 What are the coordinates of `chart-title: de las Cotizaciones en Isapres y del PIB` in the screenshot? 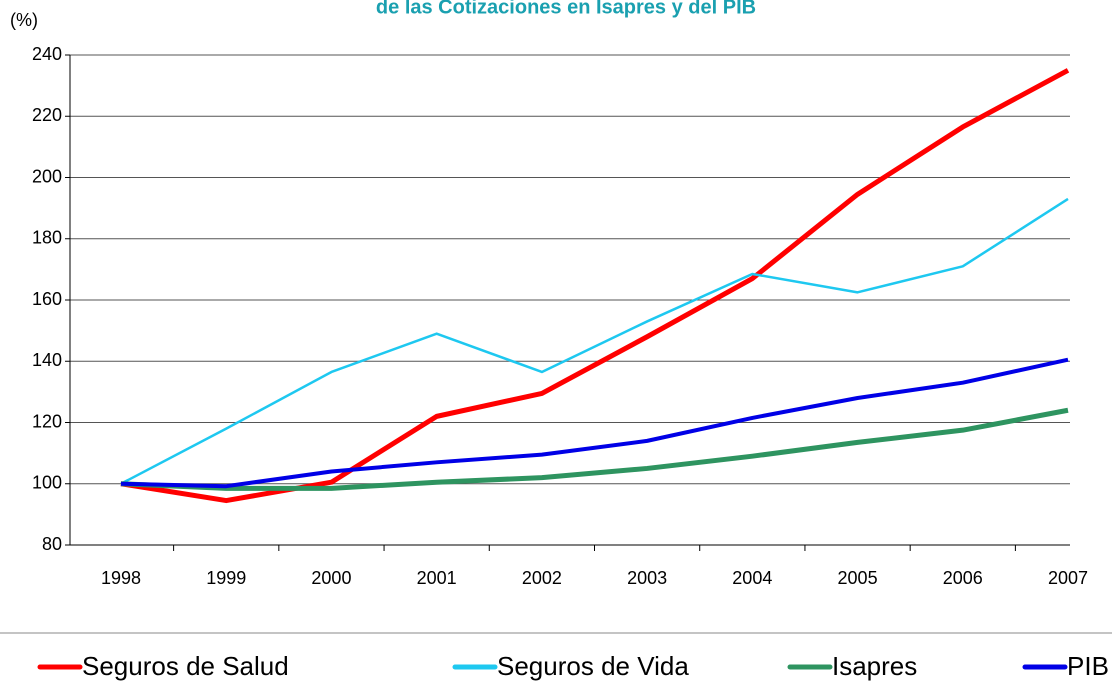 It's located at (566, 9).